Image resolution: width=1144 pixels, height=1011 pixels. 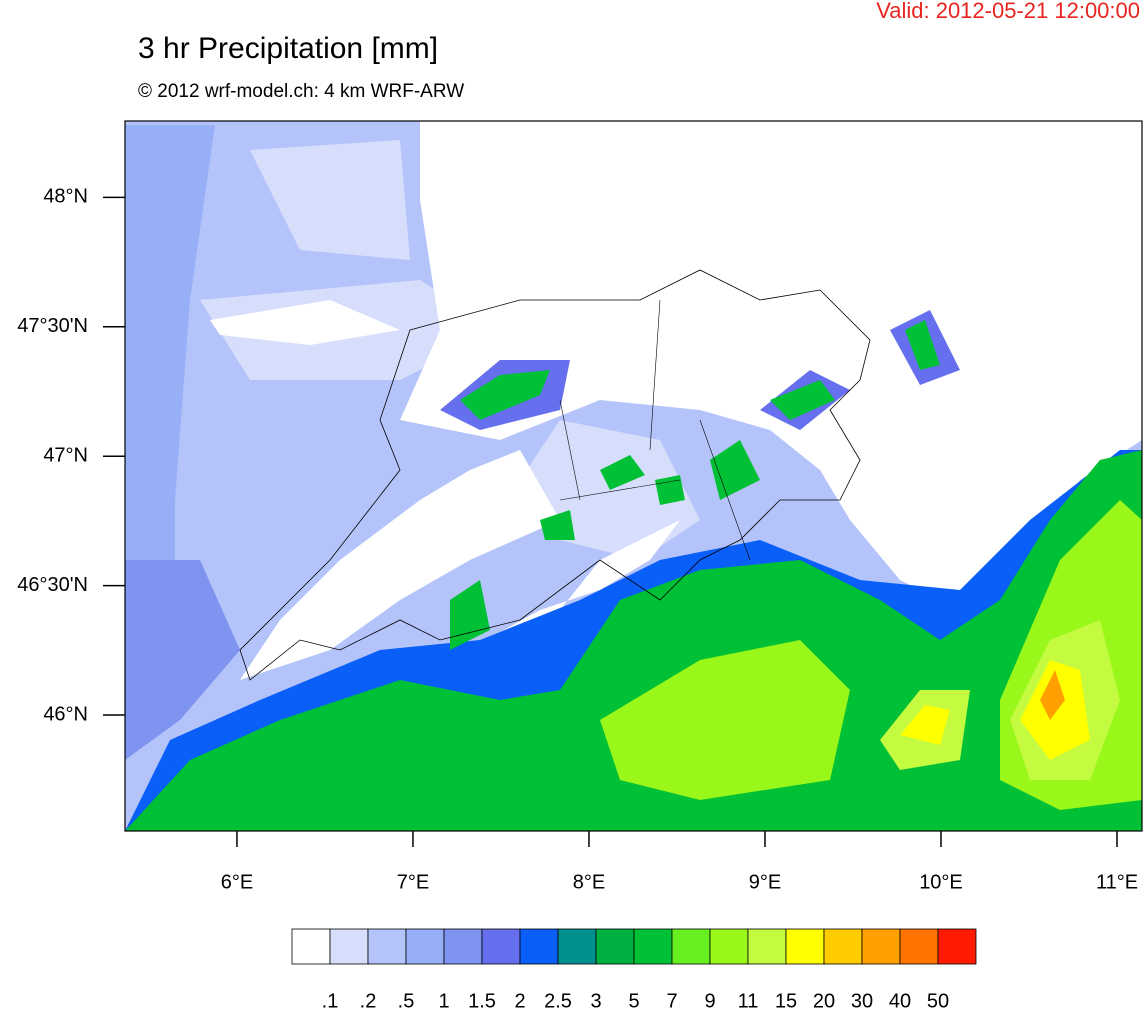 I want to click on colorbar-label: 1, so click(x=443, y=1000).